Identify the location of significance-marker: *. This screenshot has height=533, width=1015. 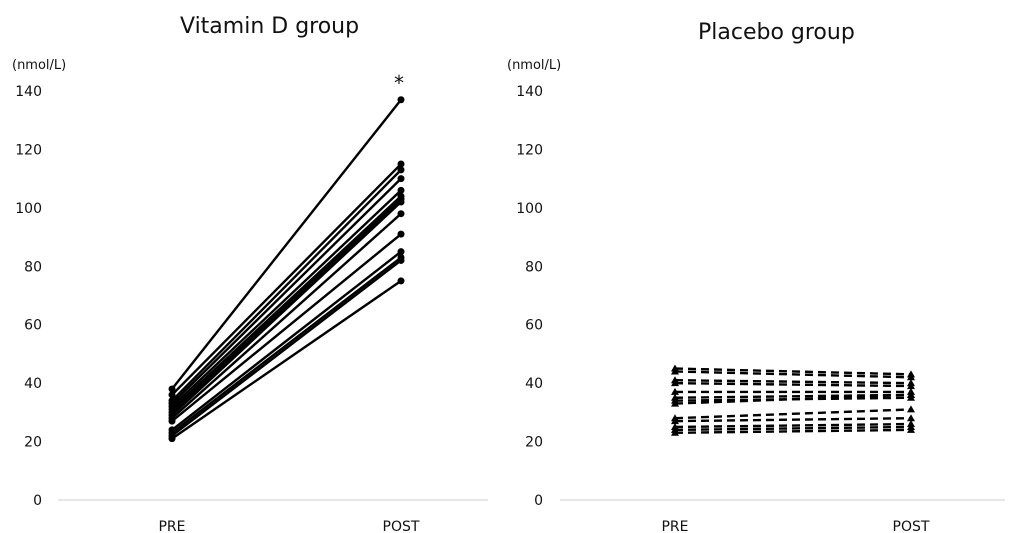
(399, 83).